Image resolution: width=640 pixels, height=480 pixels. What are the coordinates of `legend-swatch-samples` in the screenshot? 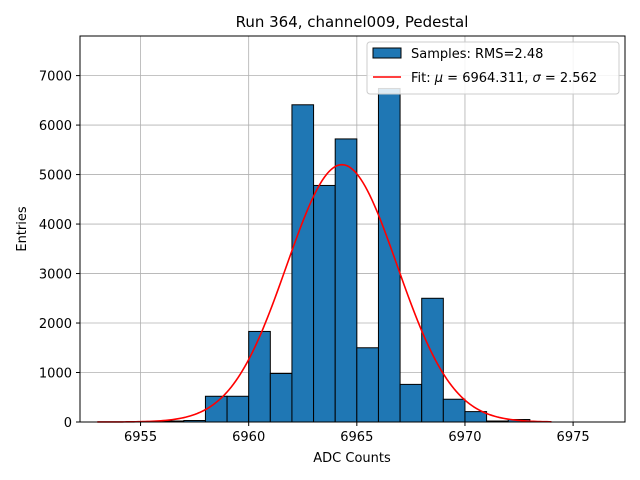 It's located at (387, 53).